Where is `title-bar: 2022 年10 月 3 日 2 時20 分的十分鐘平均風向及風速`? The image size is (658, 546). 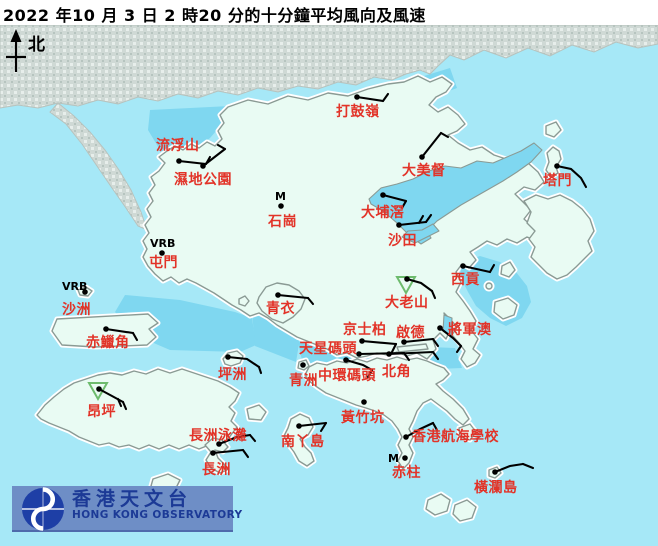
title-bar: 2022 年10 月 3 日 2 時20 分的十分鐘平均風向及風速 is located at coordinates (329, 12).